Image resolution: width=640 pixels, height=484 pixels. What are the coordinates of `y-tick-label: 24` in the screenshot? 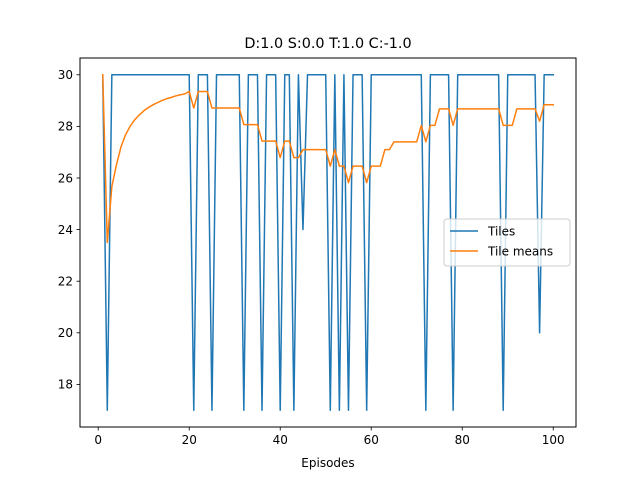 It's located at (65, 230).